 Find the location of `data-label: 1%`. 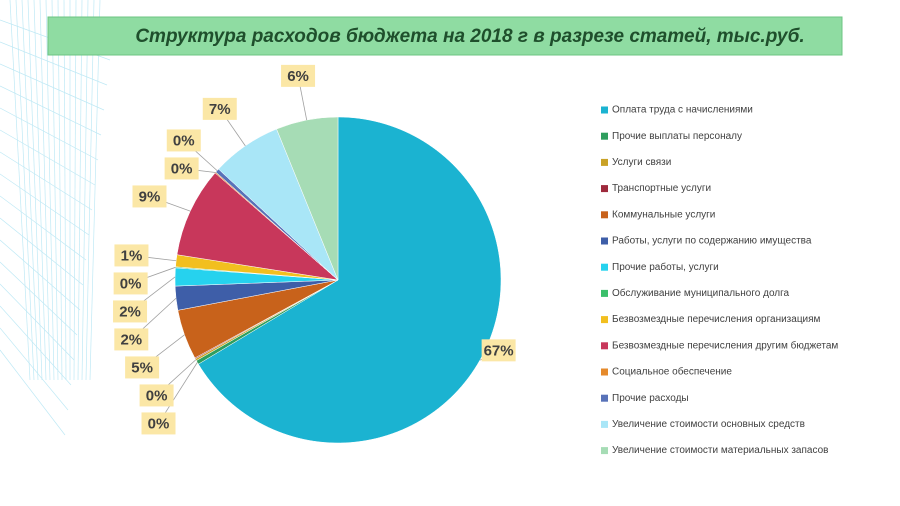

data-label: 1% is located at coordinates (132, 255).